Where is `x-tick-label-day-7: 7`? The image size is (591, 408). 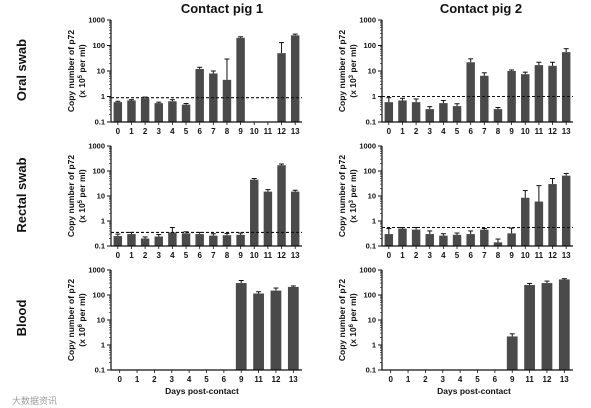 x-tick-label-day-7: 7 is located at coordinates (484, 131).